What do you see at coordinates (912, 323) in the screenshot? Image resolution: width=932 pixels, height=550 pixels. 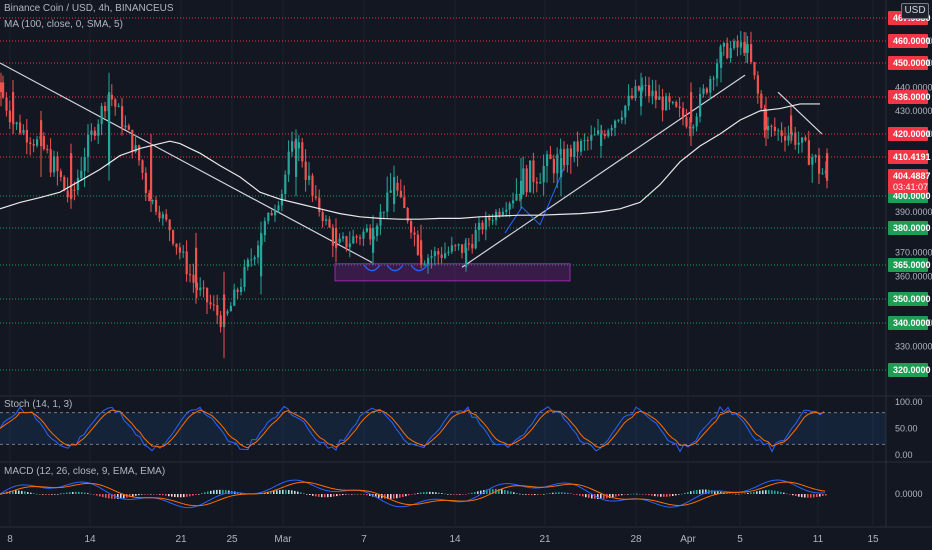 I see `level-price-label: 340.0000` at bounding box center [912, 323].